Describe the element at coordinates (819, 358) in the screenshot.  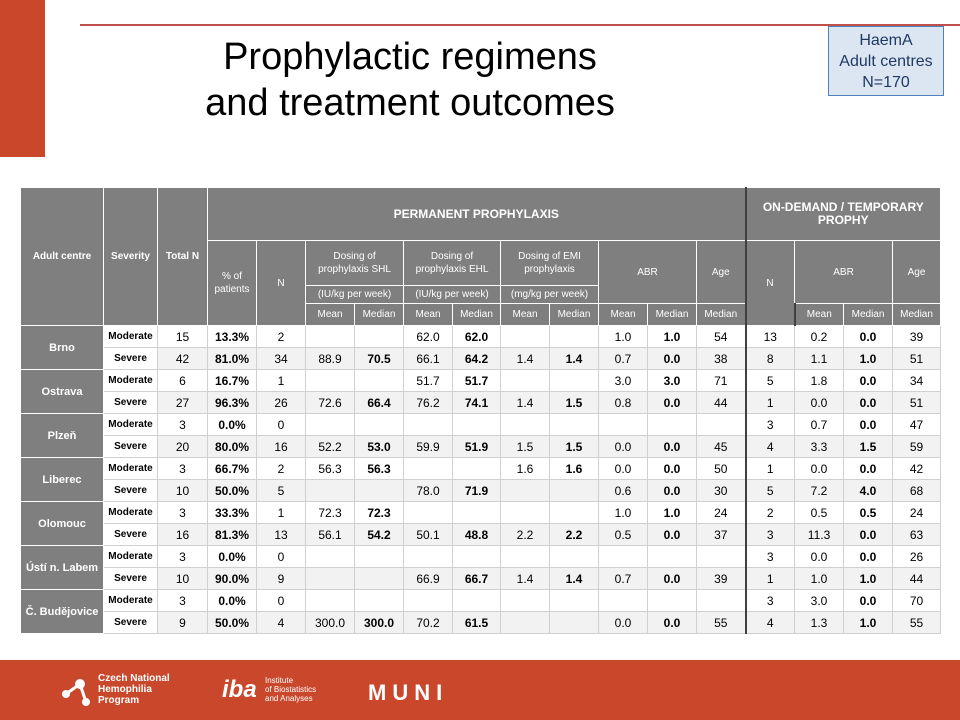
I see `value-cell: 1.1` at that location.